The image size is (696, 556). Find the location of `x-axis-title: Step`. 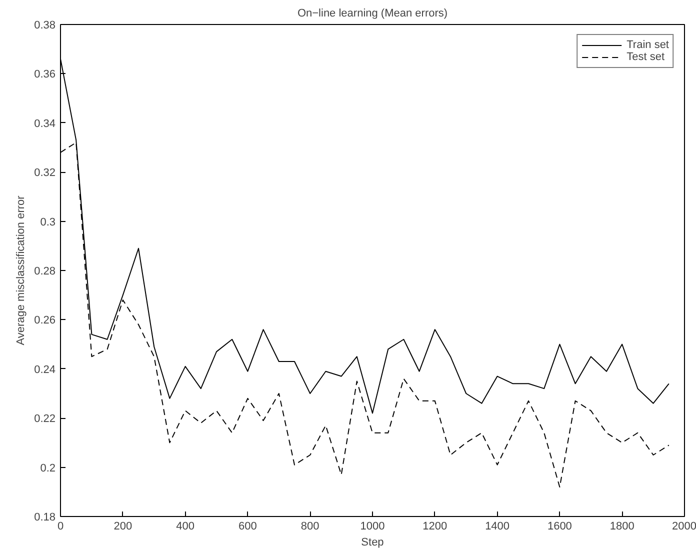

x-axis-title: Step is located at coordinates (372, 542).